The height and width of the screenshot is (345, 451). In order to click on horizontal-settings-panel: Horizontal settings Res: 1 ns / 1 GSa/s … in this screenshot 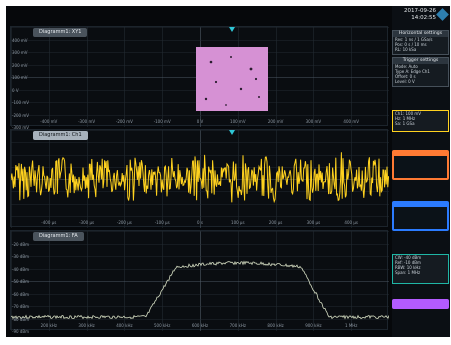, I will do `click(420, 42)`.